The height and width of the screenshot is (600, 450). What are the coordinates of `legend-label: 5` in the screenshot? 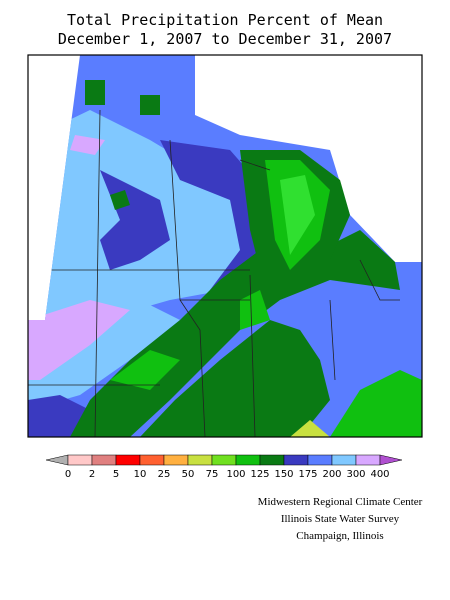 It's located at (116, 474).